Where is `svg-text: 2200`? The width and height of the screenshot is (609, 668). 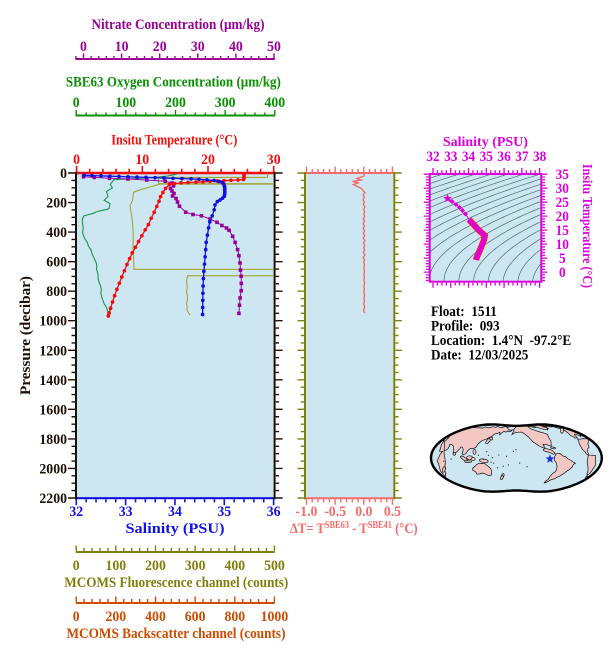 svg-text: 2200 is located at coordinates (53, 499).